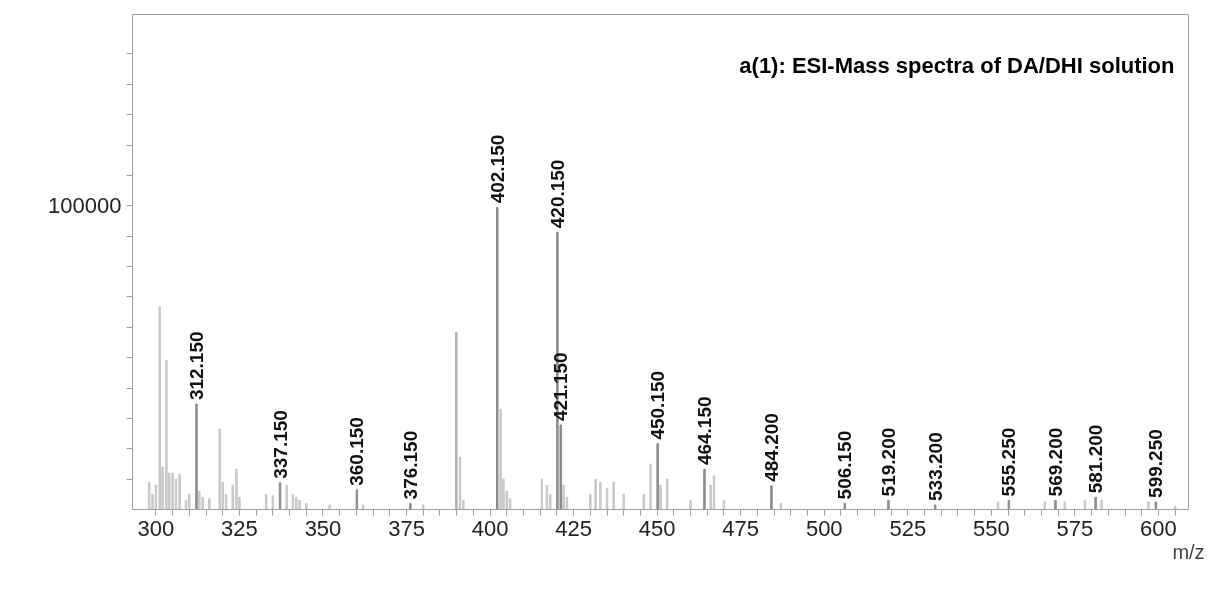 The height and width of the screenshot is (597, 1218). What do you see at coordinates (657, 528) in the screenshot?
I see `x-tick-label: 450` at bounding box center [657, 528].